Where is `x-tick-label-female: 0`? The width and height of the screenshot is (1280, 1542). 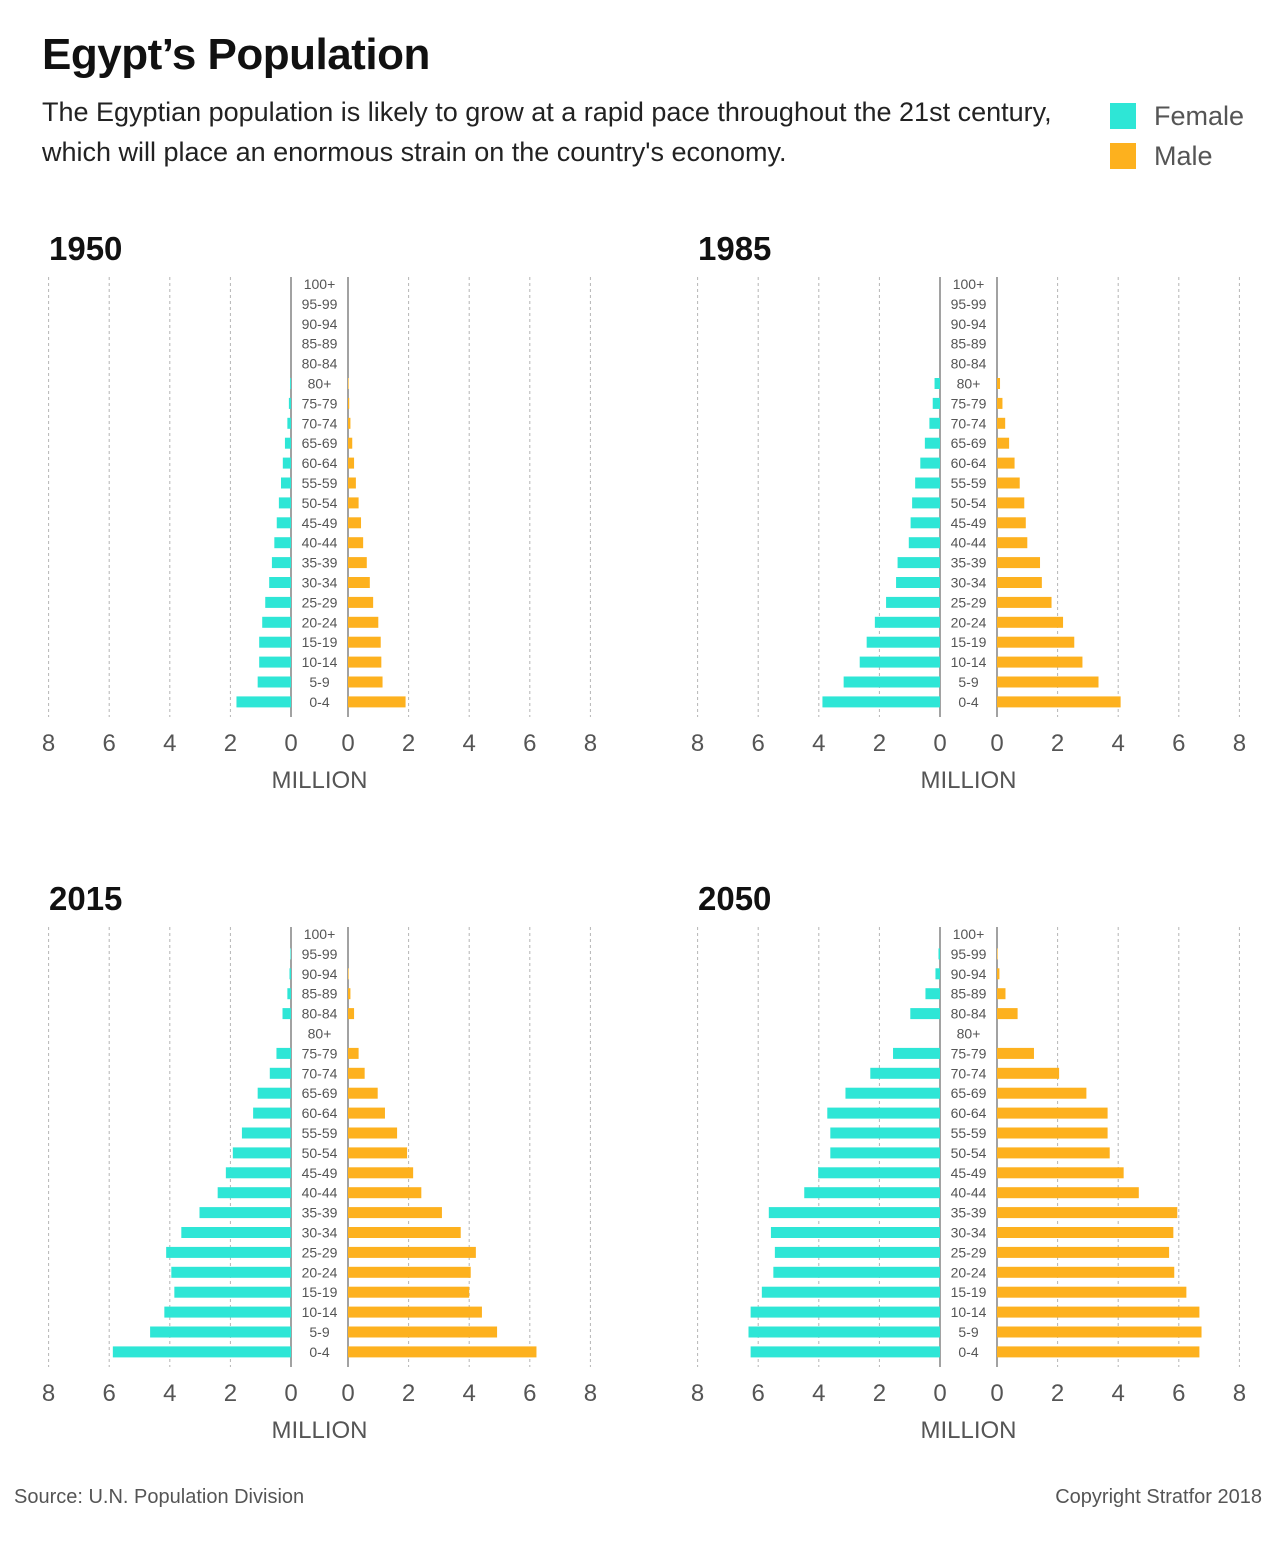
x-tick-label-female: 0 is located at coordinates (290, 743).